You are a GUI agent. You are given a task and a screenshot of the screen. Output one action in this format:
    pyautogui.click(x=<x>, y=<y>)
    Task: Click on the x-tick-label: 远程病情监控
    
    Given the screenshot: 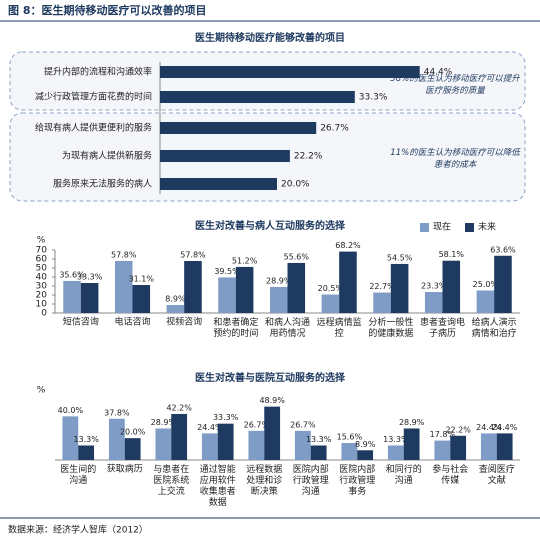 What is the action you would take?
    pyautogui.click(x=339, y=327)
    